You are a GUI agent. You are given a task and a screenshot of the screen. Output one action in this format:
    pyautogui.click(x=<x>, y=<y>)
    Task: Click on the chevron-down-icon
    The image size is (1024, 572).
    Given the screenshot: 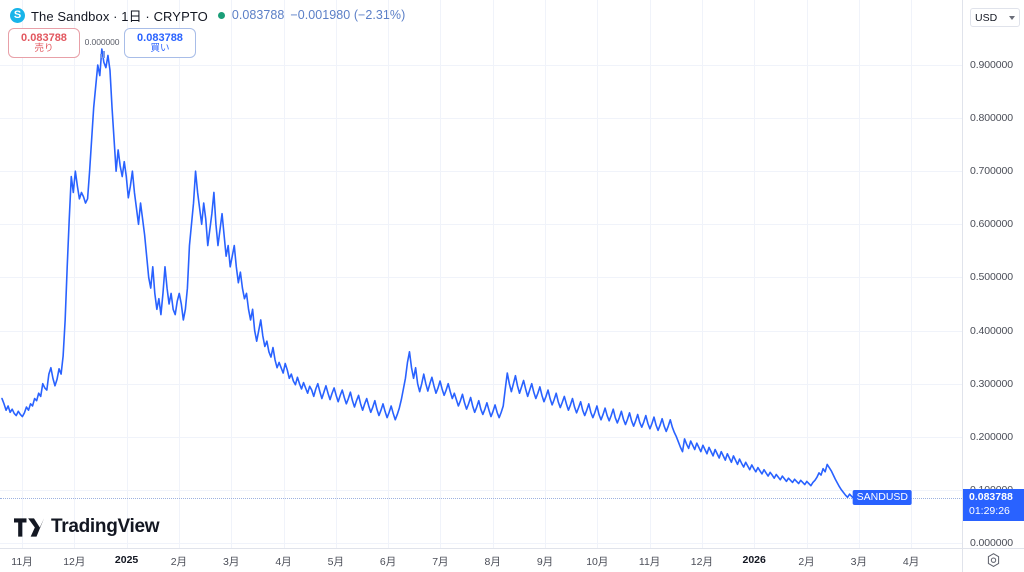 What is the action you would take?
    pyautogui.click(x=1012, y=17)
    